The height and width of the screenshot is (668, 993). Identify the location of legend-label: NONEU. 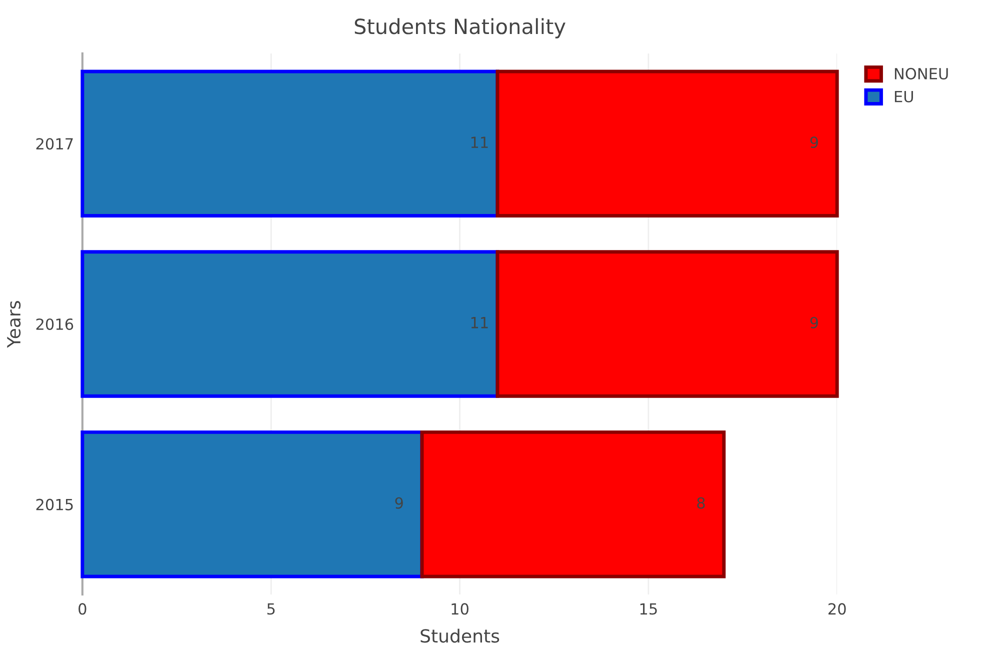
(921, 74).